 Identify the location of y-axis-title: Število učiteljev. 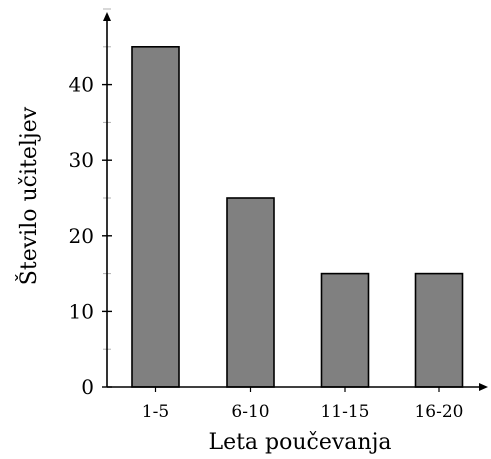
(28, 195).